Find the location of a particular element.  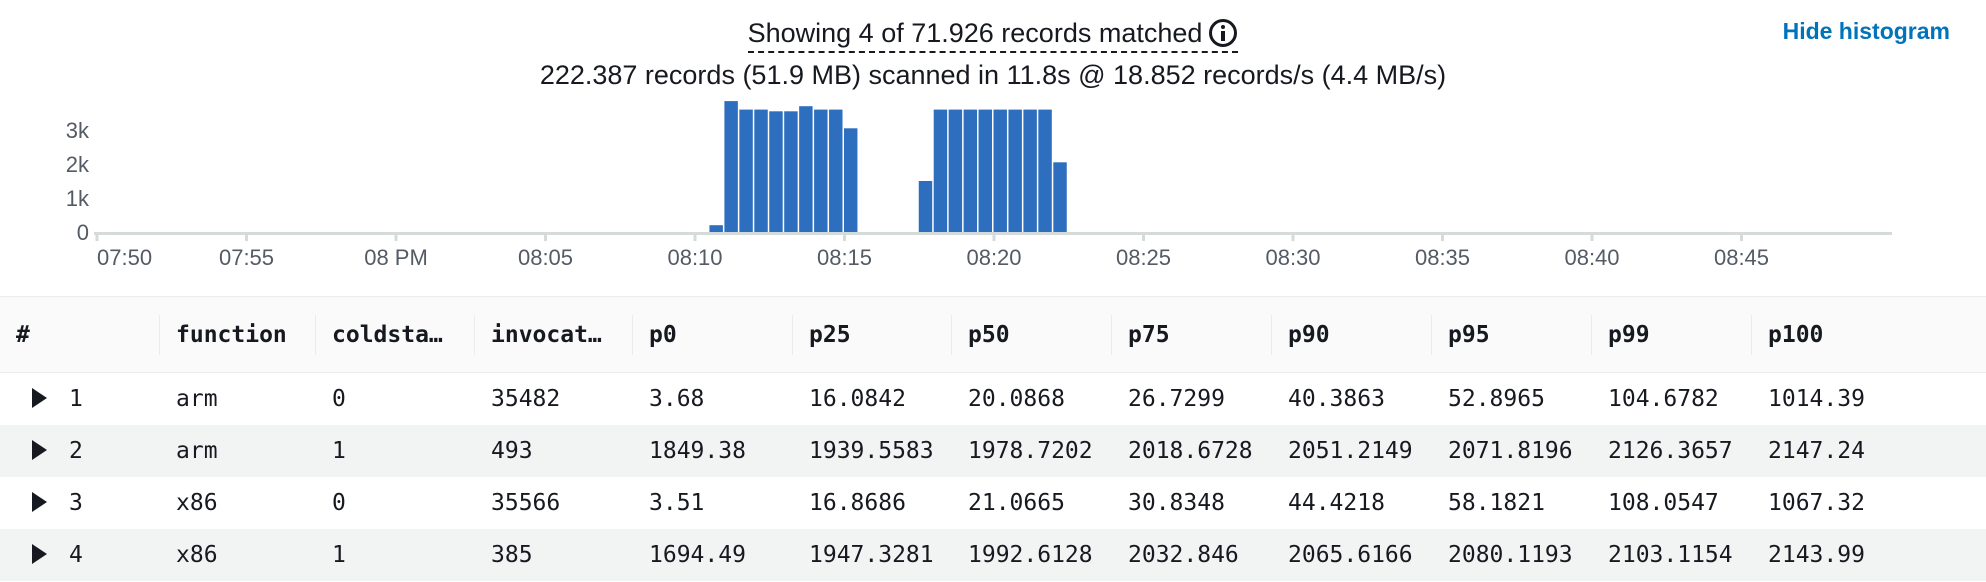

row-index: 3 is located at coordinates (76, 502).